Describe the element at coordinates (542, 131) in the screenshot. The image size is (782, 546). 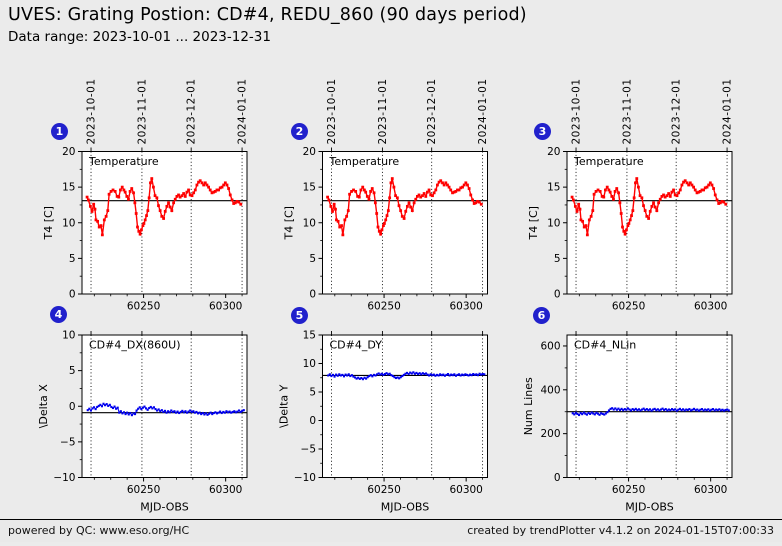
I see `chart-3-badge: 3` at that location.